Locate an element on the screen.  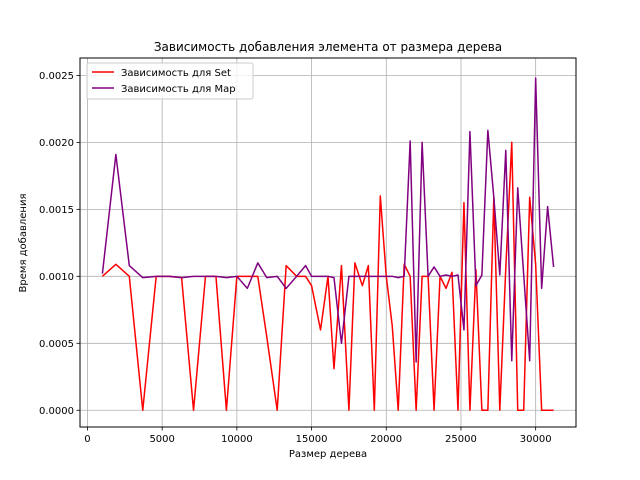
y-tick-label: 0.0005 is located at coordinates (56, 344).